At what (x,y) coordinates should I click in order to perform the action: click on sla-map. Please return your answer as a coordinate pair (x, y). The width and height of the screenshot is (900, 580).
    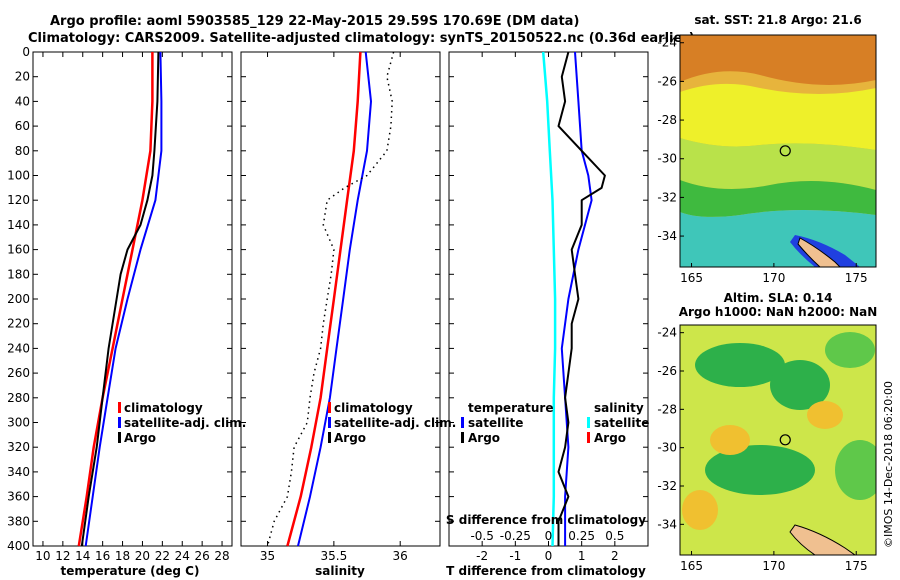
    Looking at the image, I should click on (778, 440).